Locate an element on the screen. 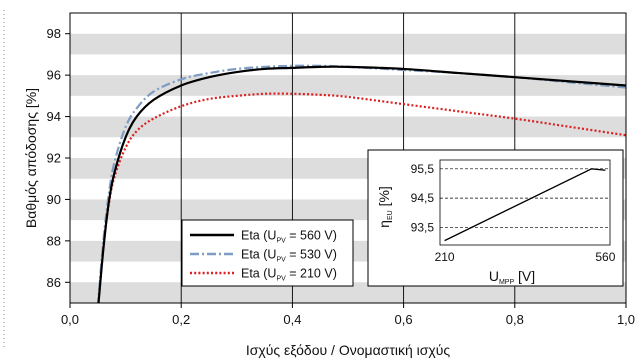 Image resolution: width=640 pixels, height=360 pixels. inset-plot-frame is located at coordinates (525, 202).